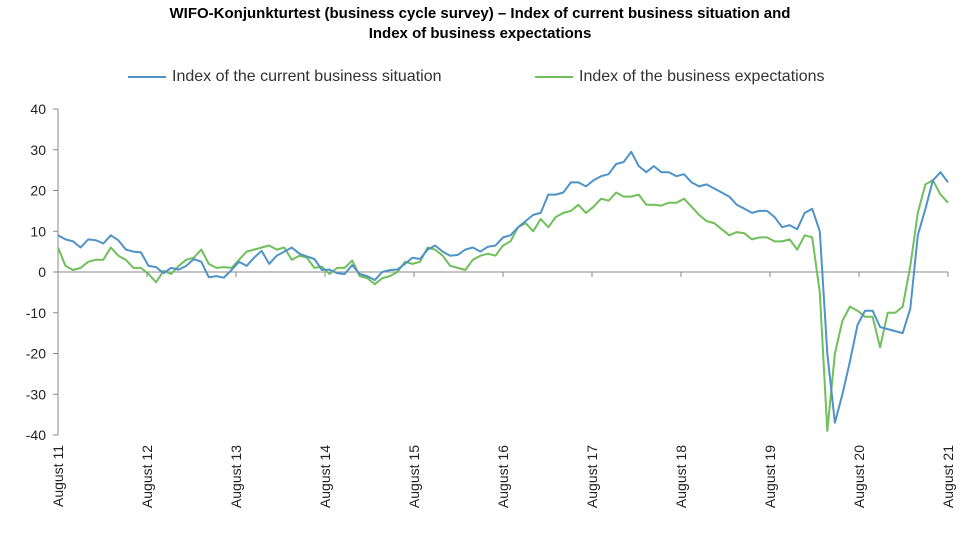 The image size is (978, 540). What do you see at coordinates (38, 109) in the screenshot?
I see `y-tick-label: 40` at bounding box center [38, 109].